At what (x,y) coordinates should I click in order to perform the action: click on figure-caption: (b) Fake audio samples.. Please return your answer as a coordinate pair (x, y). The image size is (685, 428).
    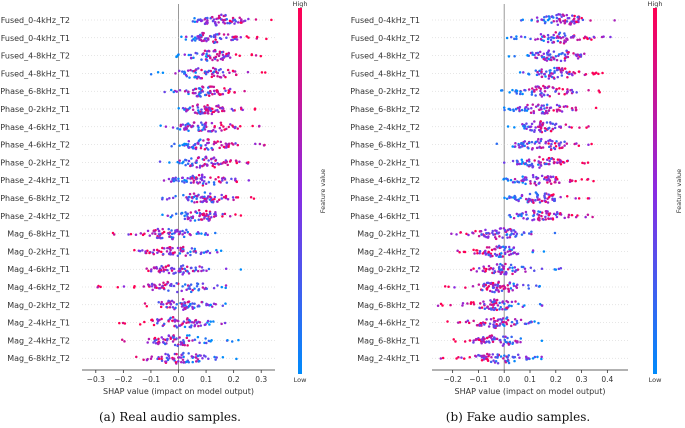
    Looking at the image, I should click on (518, 417).